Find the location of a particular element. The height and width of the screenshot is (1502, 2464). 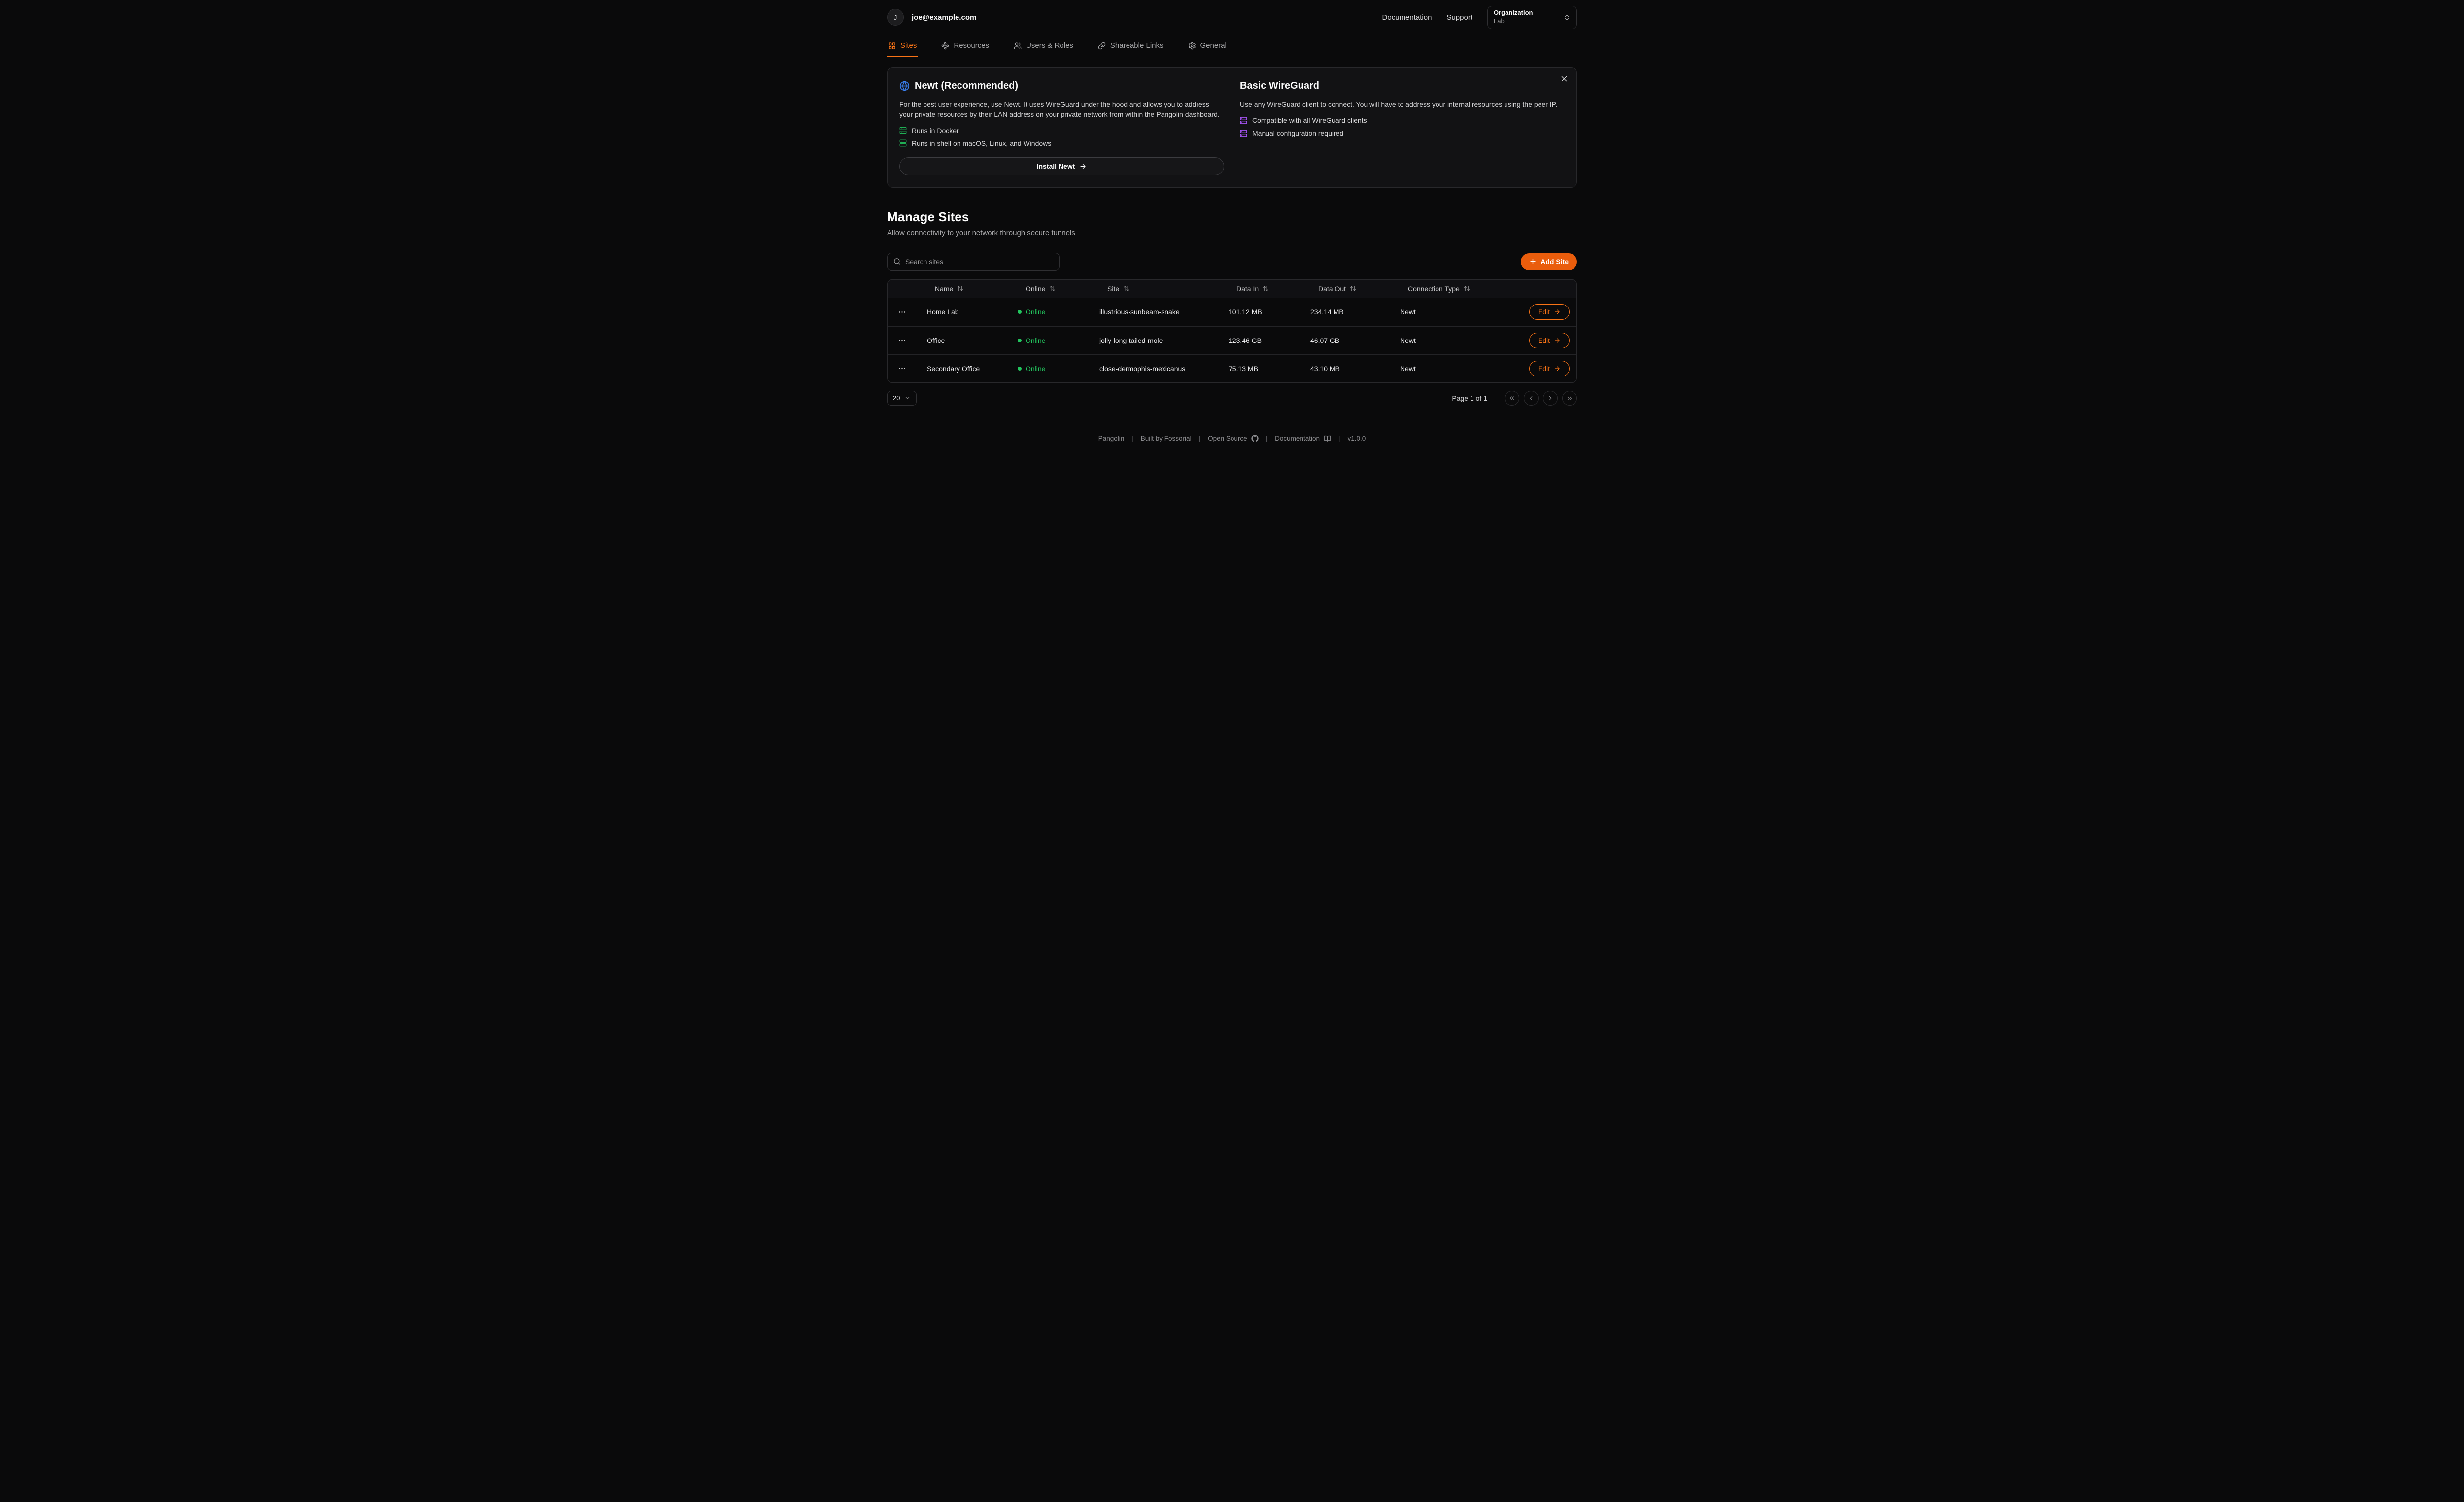

chevrons-left-icon is located at coordinates (1511, 398).